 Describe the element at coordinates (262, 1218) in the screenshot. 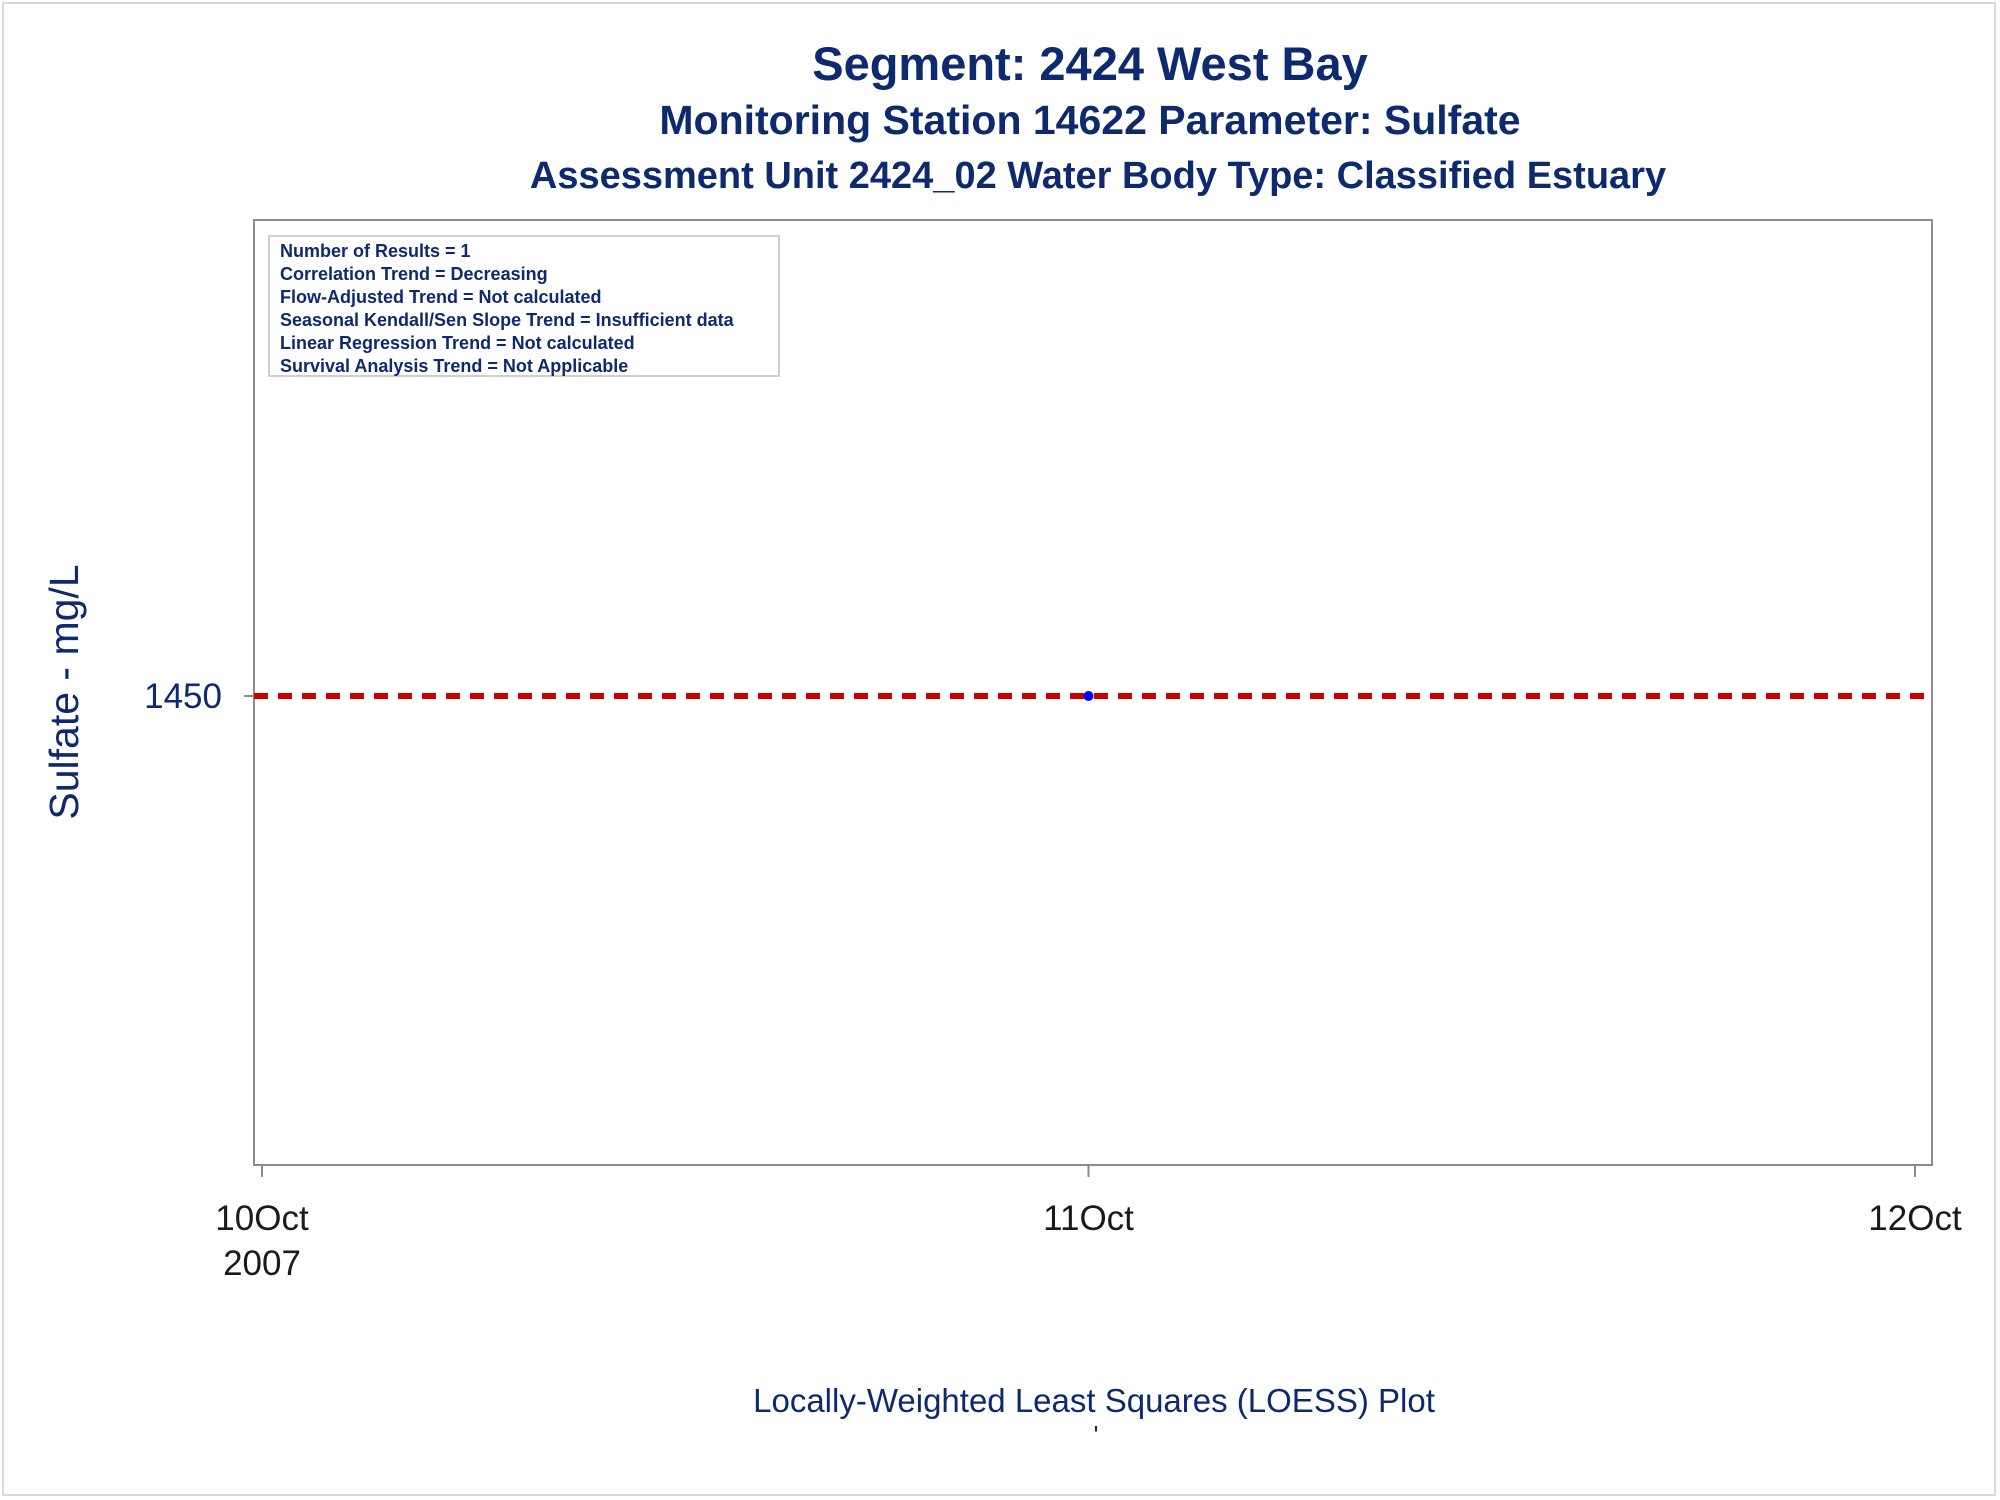

I see `x-tick-label: 10Oct` at that location.